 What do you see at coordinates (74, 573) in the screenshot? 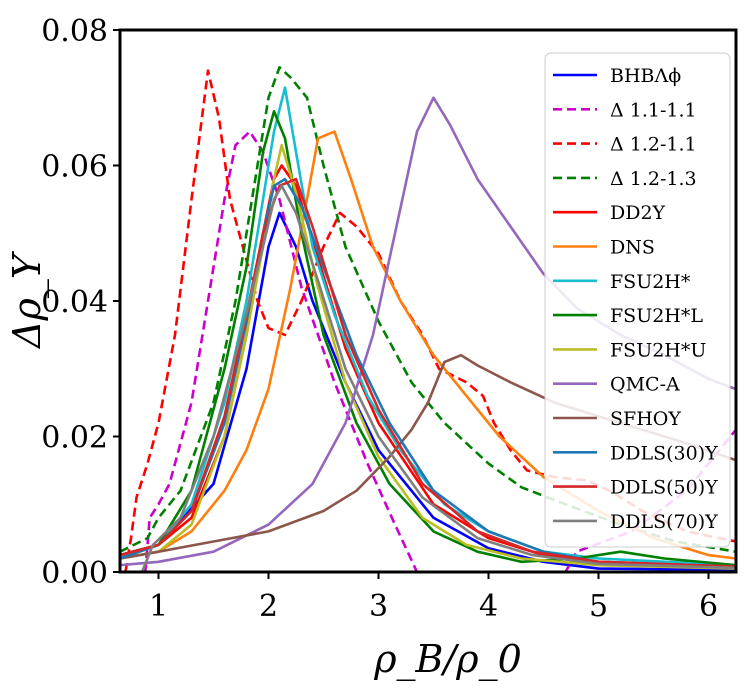
I see `y-tick-label: 0.00` at bounding box center [74, 573].